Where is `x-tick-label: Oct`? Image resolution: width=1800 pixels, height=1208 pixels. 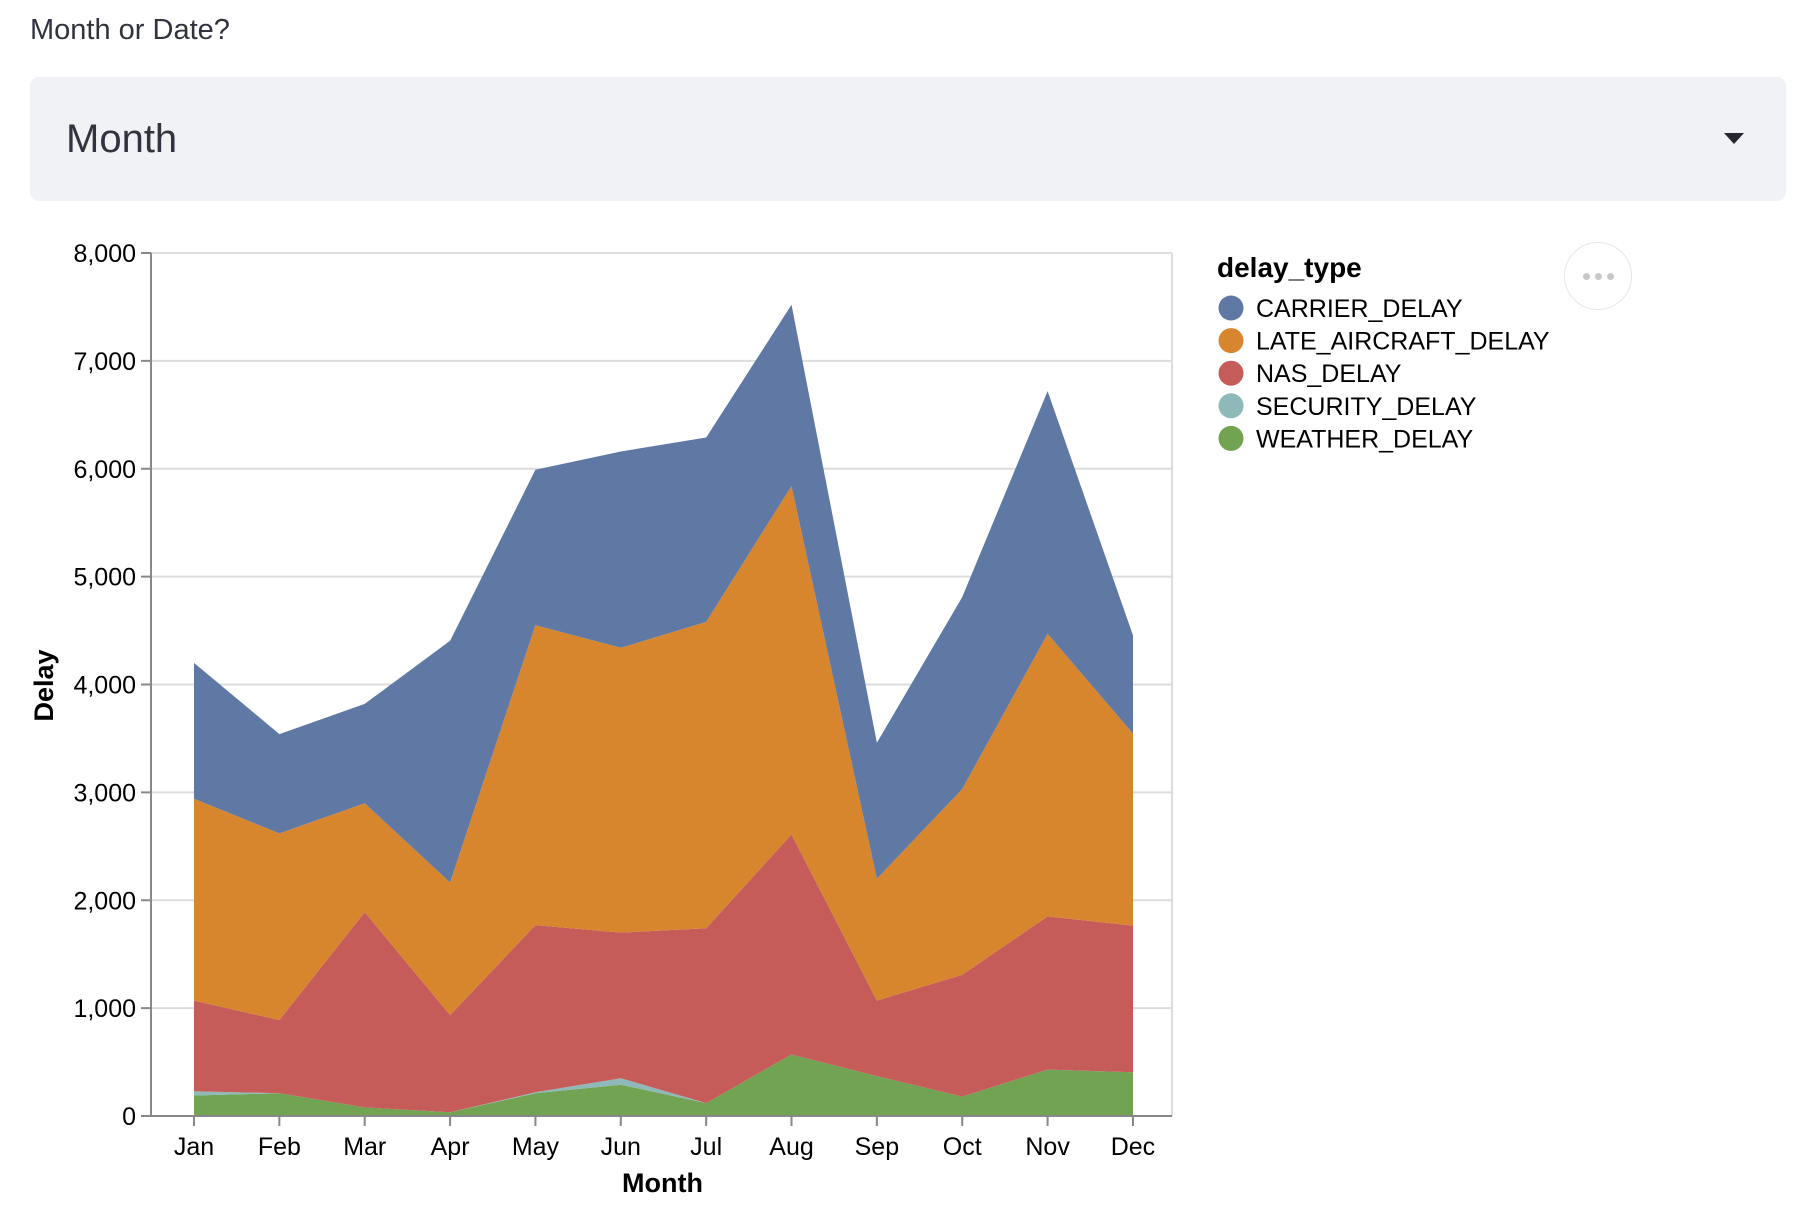 x-tick-label: Oct is located at coordinates (962, 1147).